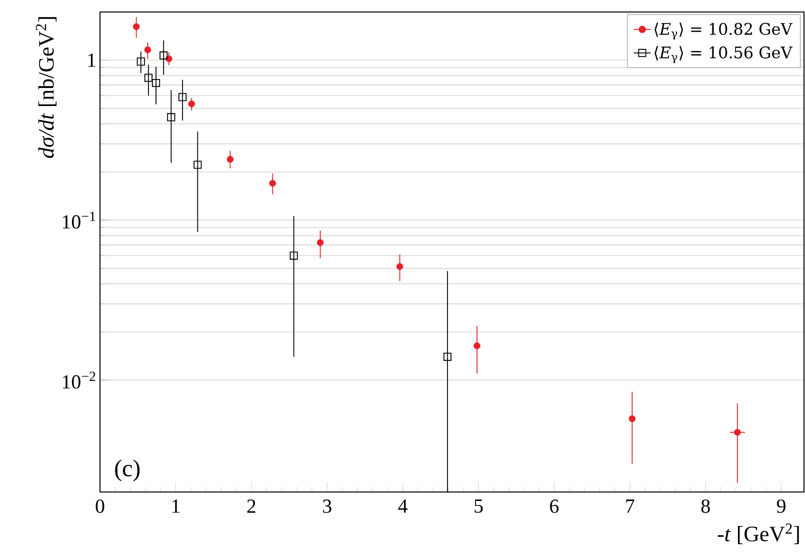 Image resolution: width=805 pixels, height=554 pixels. I want to click on x-tick-label: 2, so click(251, 506).